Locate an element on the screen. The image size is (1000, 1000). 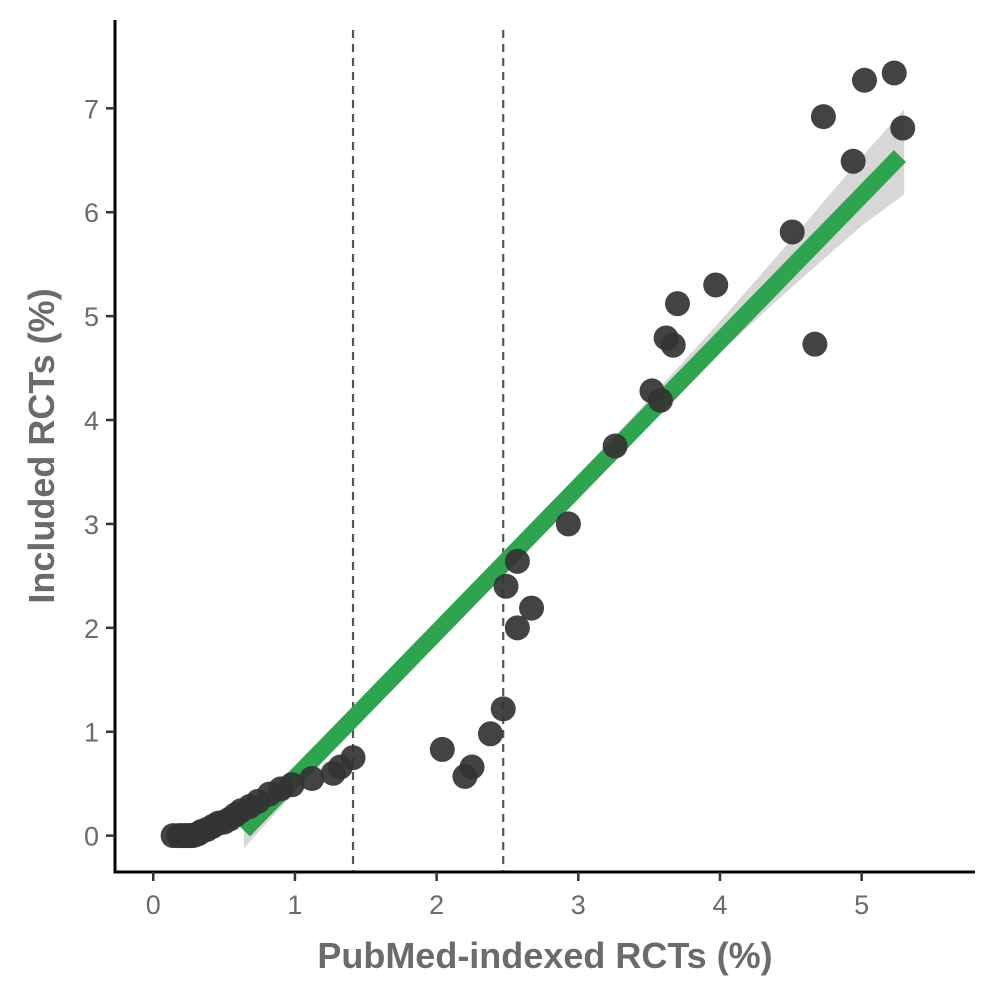
x-tick-label: 5 is located at coordinates (861, 905).